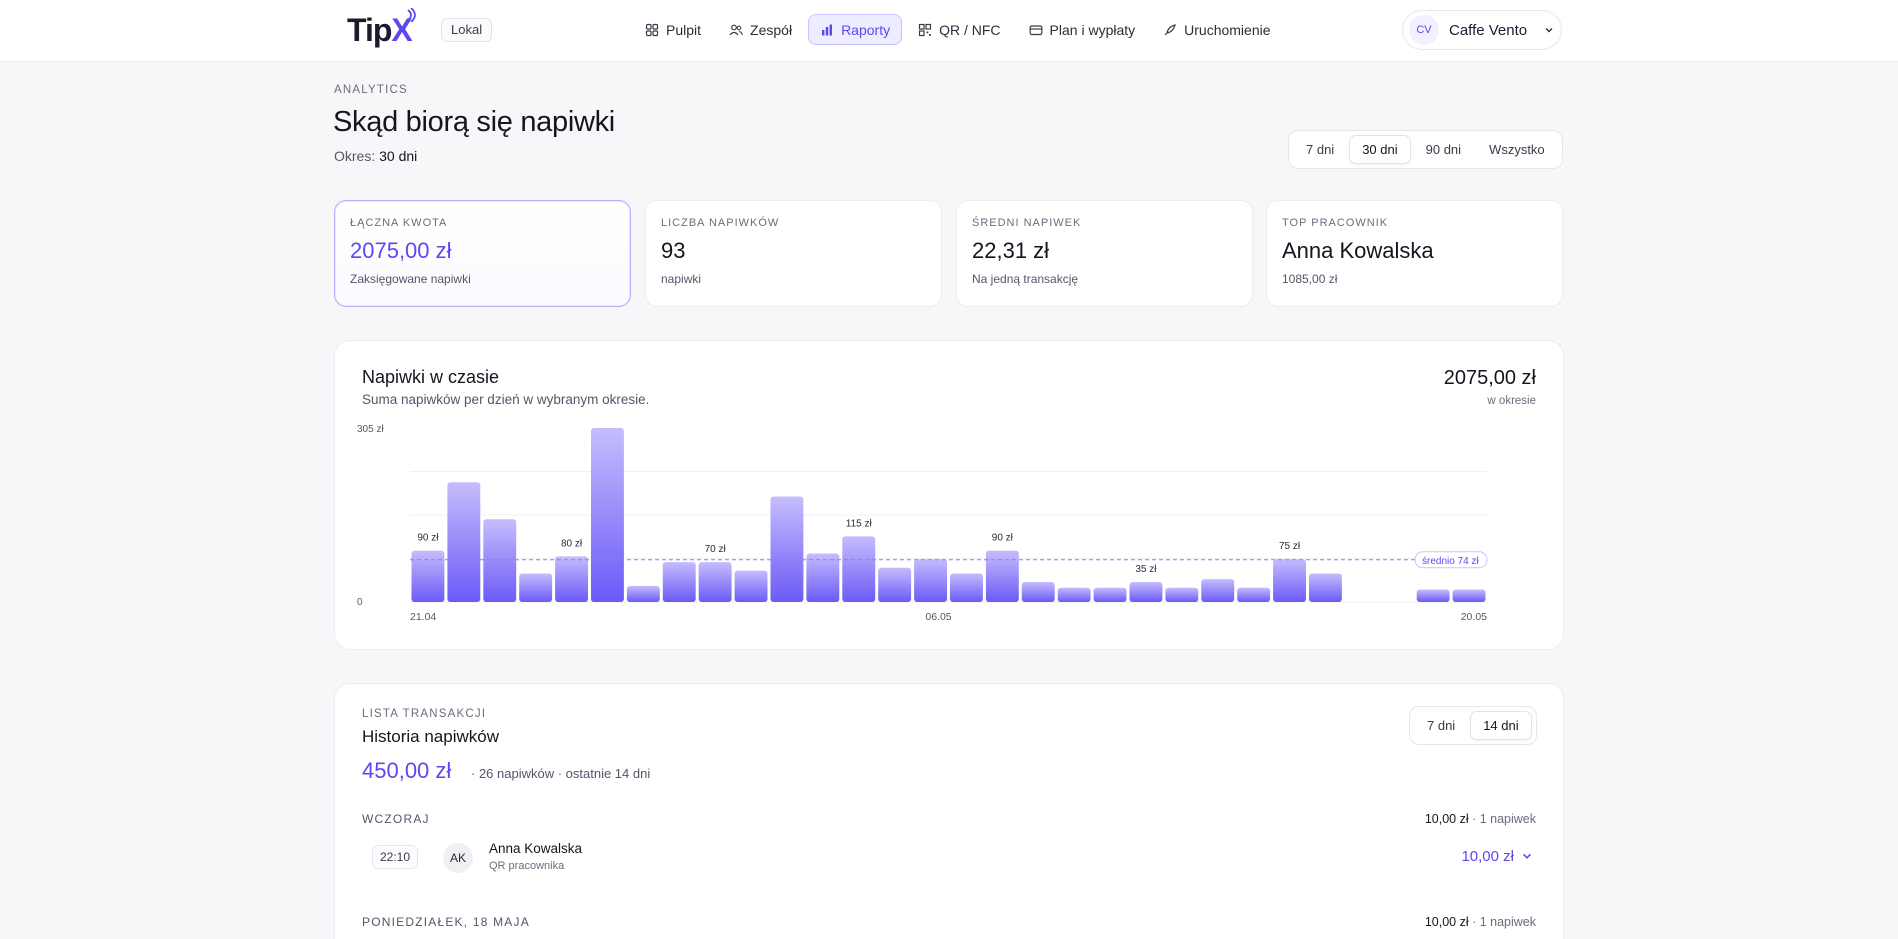  Describe the element at coordinates (793, 253) in the screenshot. I see `kpi-card-count: LICZBA NAPIWKÓW 93 napiwki` at that location.